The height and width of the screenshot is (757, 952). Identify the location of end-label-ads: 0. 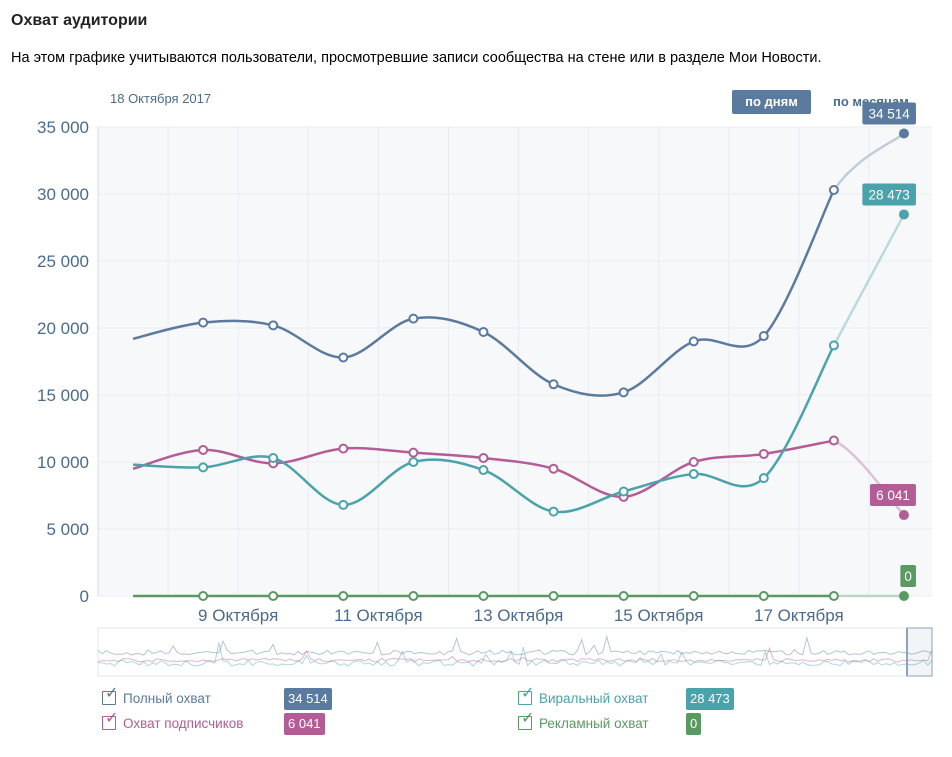
(908, 576).